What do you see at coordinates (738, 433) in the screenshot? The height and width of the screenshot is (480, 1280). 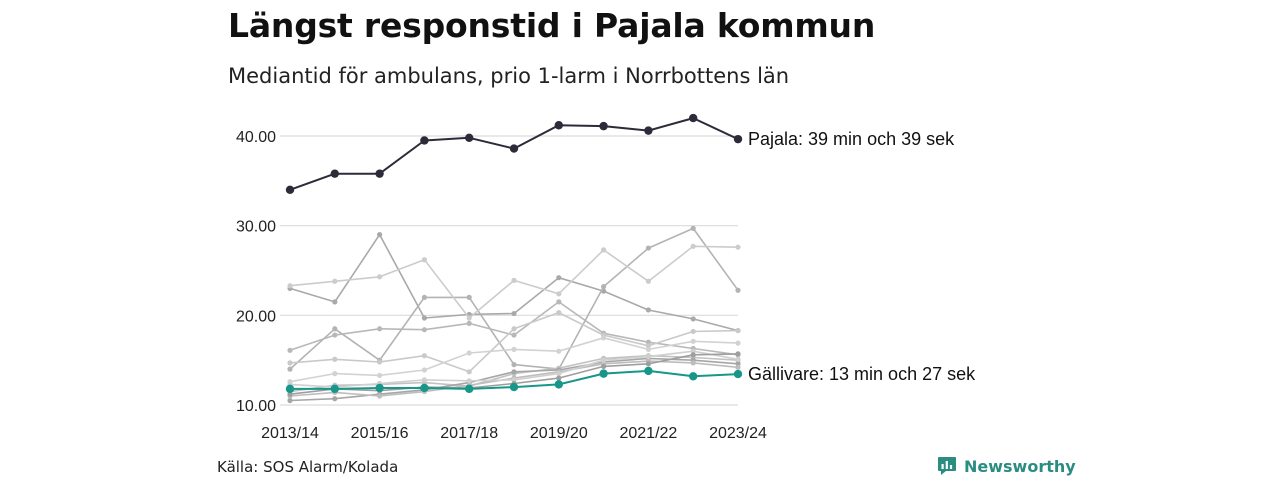 I see `x-tick-label: 2023/24` at bounding box center [738, 433].